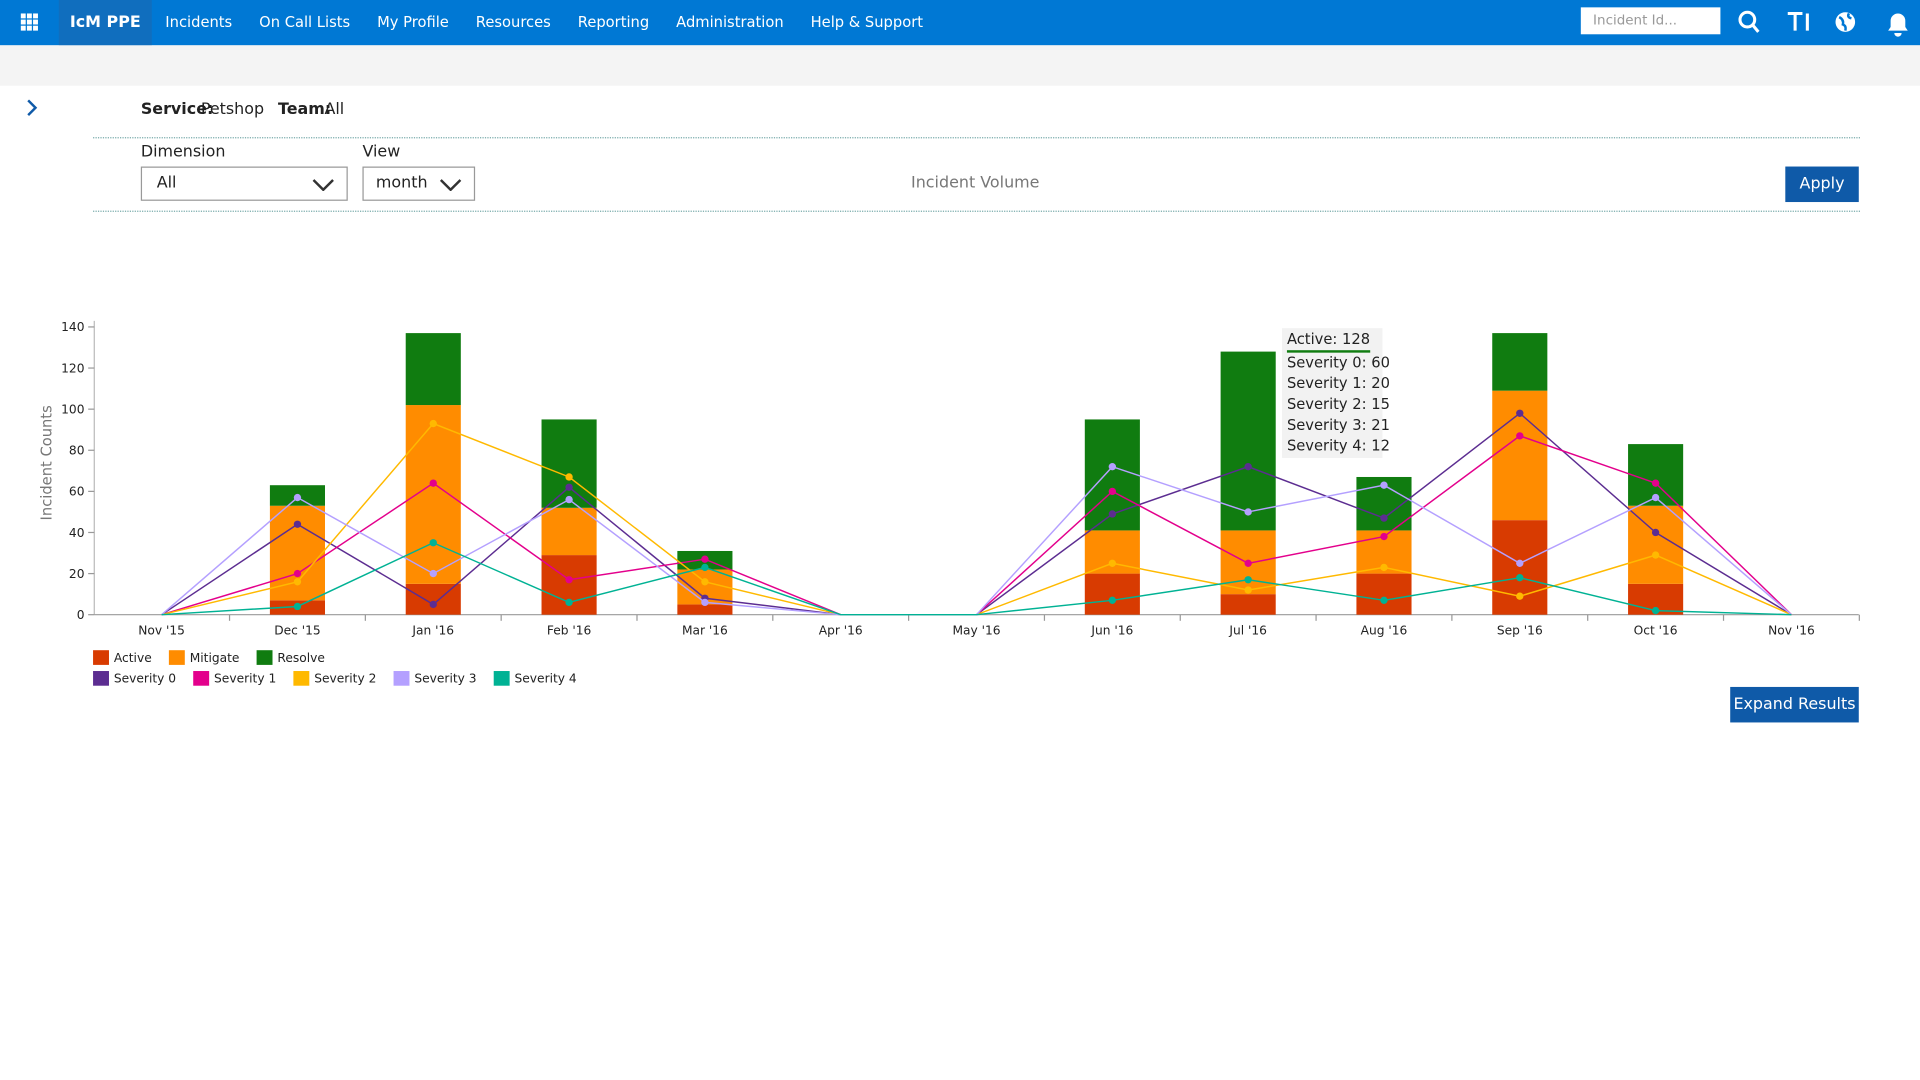 The image size is (1920, 1080). I want to click on y-tick-label: 40, so click(77, 533).